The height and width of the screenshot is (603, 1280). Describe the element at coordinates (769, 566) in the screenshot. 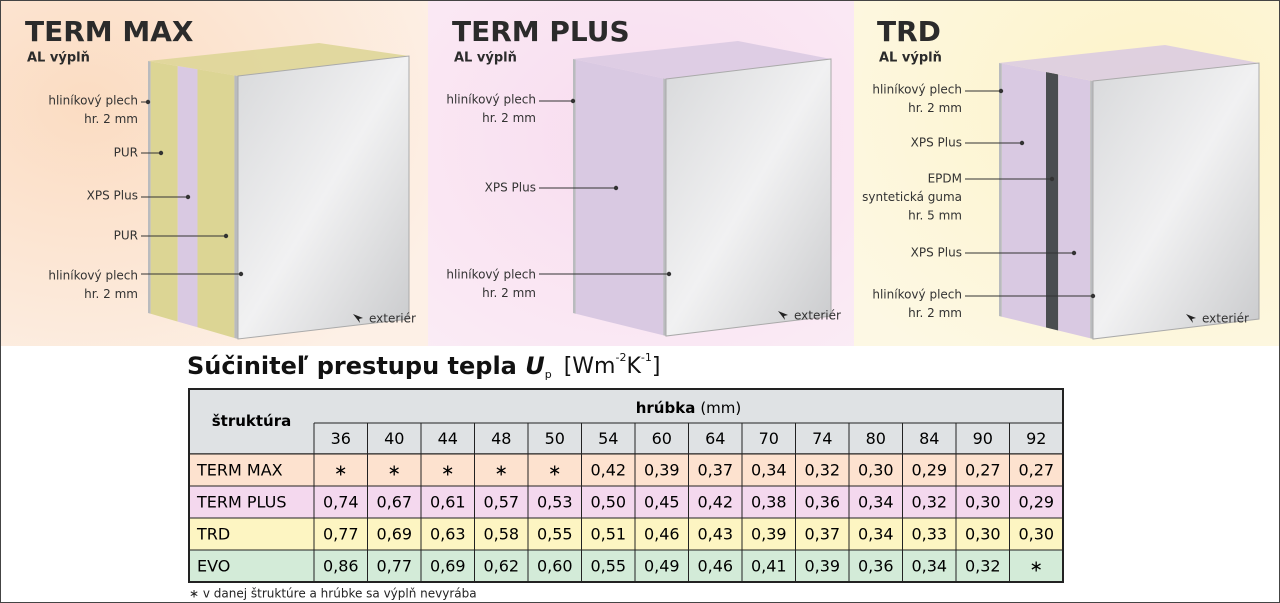

I see `cell: 0,41` at that location.